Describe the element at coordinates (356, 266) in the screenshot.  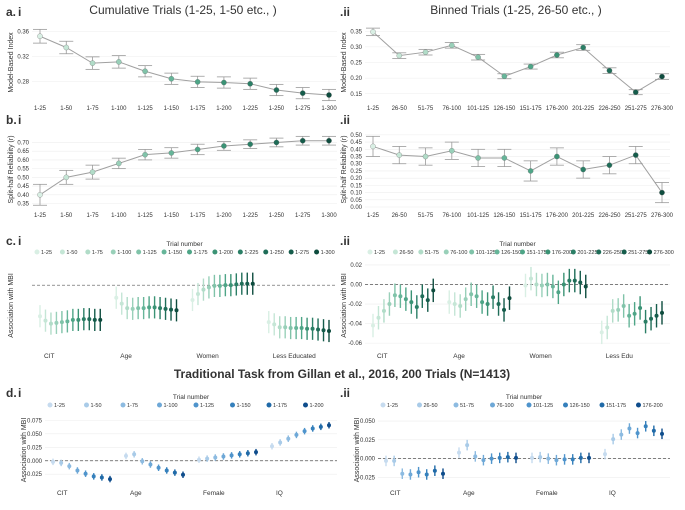
I see `y-tick-label: 0.02` at that location.